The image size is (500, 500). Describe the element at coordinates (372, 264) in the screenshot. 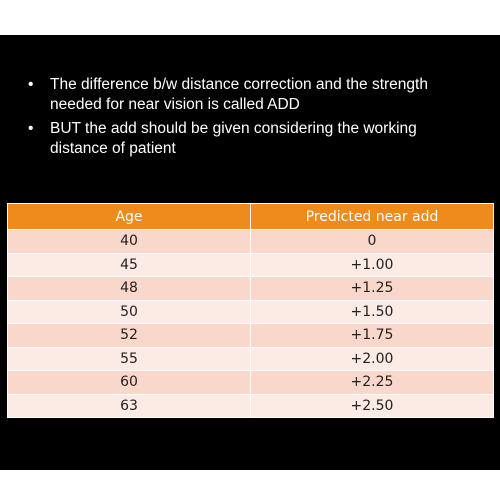

I see `table-cell: +1.00` at that location.